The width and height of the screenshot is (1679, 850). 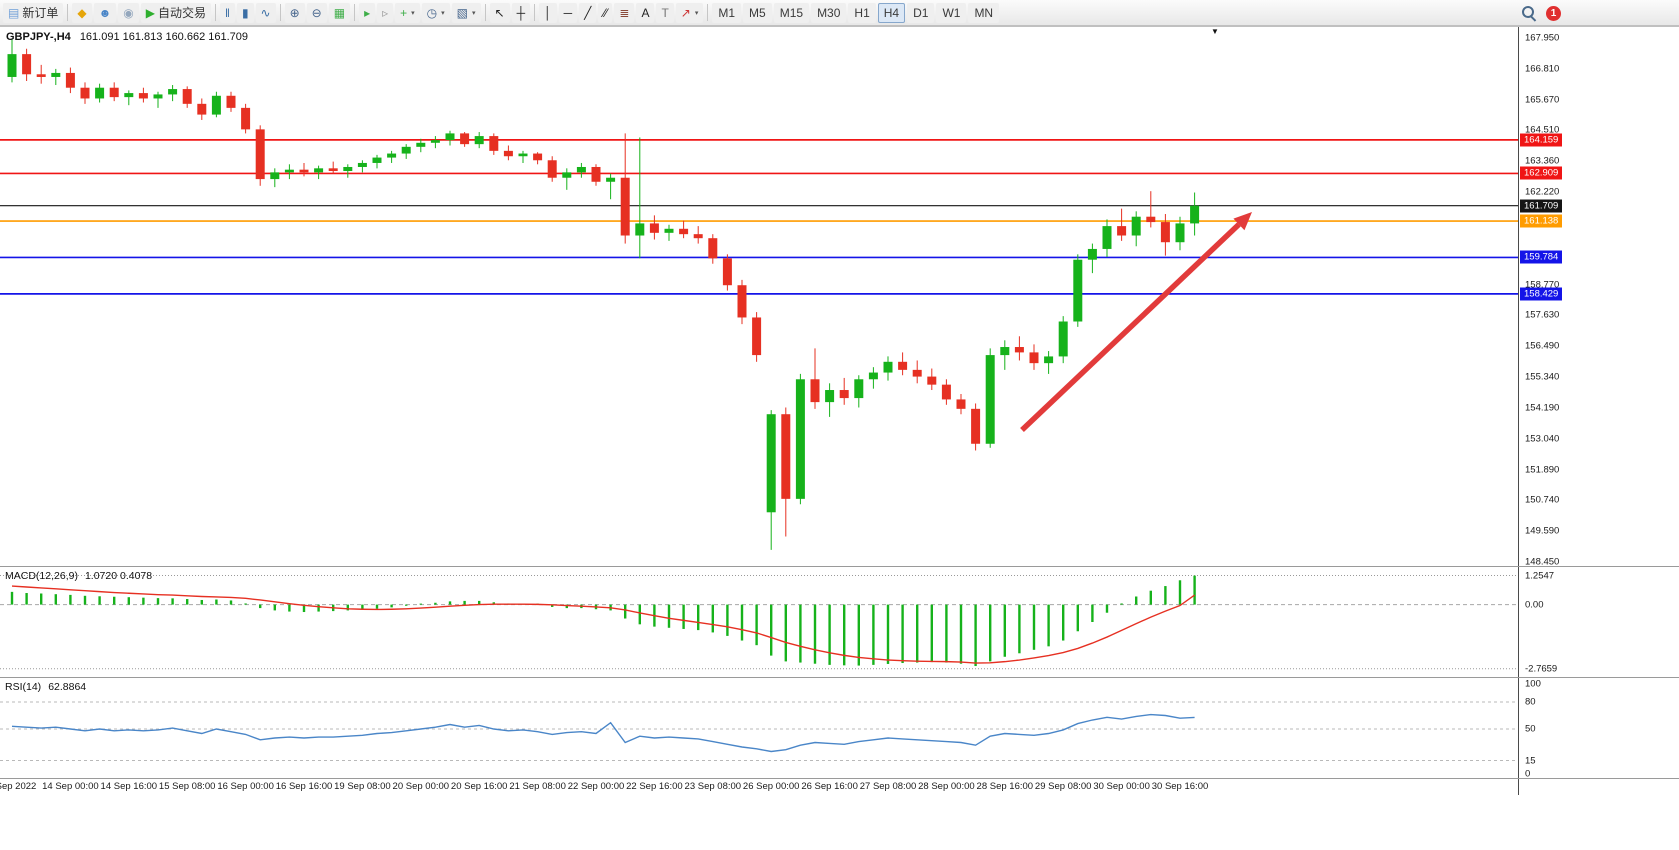 What do you see at coordinates (280, 12) in the screenshot?
I see `toolbar-separator` at bounding box center [280, 12].